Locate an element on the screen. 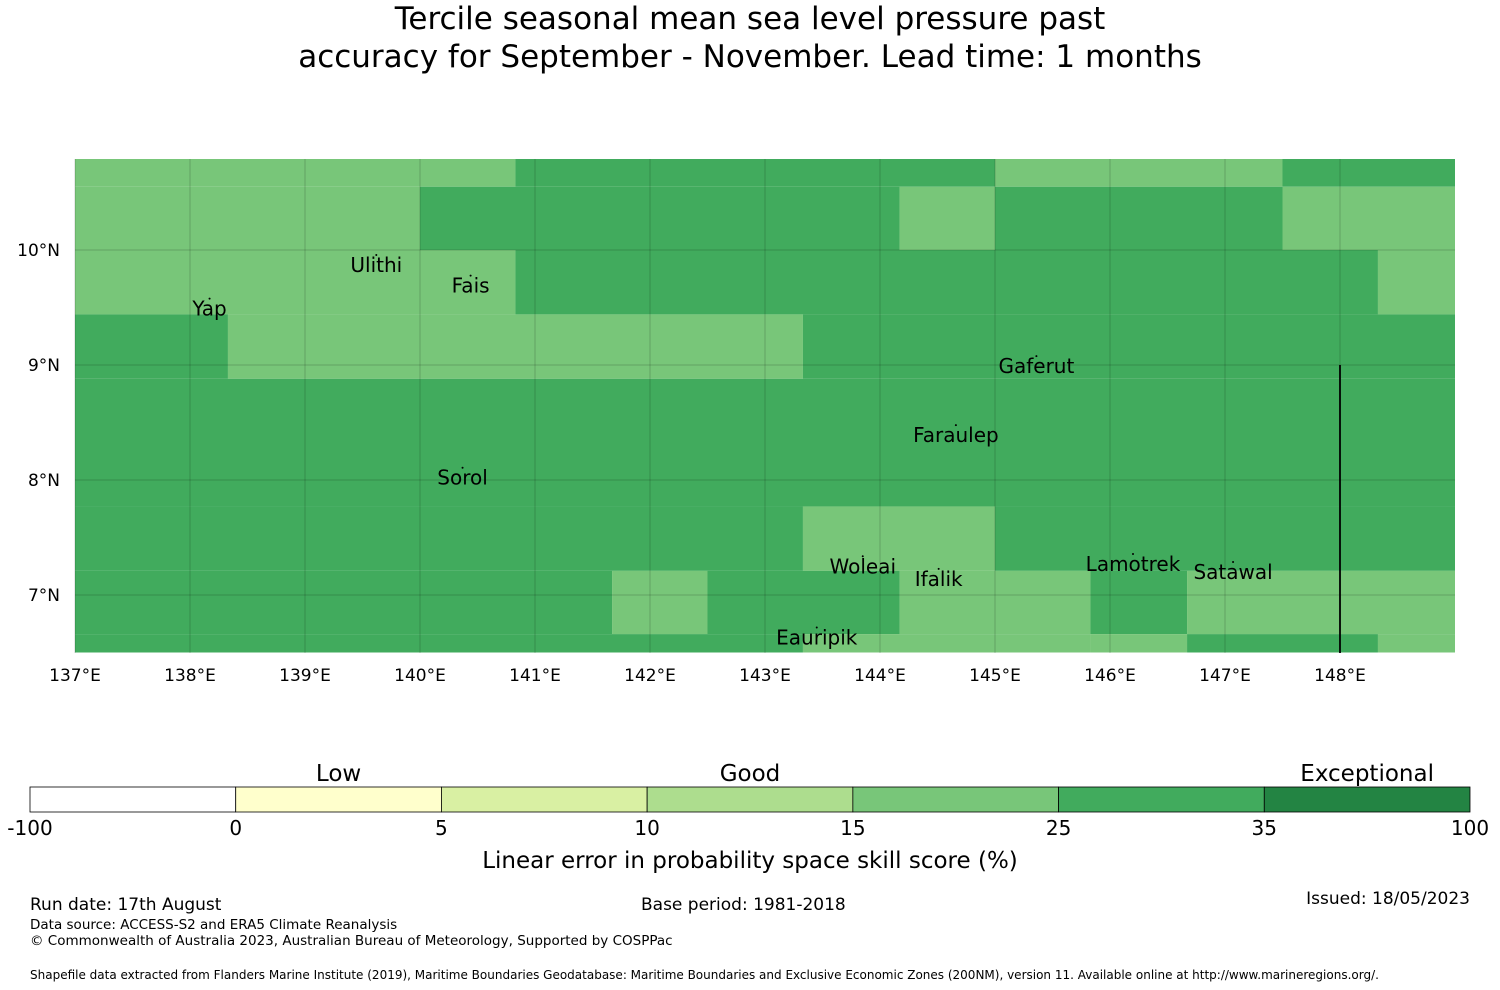  colorbar-tick-label: 100 is located at coordinates (1470, 828).